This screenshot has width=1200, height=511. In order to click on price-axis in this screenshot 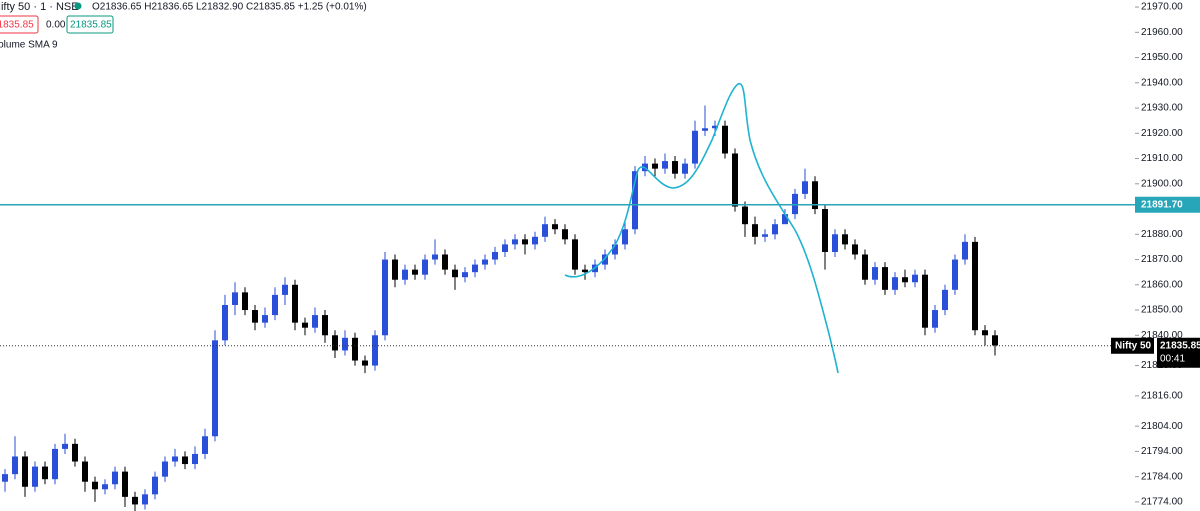, I will do `click(1167, 255)`.